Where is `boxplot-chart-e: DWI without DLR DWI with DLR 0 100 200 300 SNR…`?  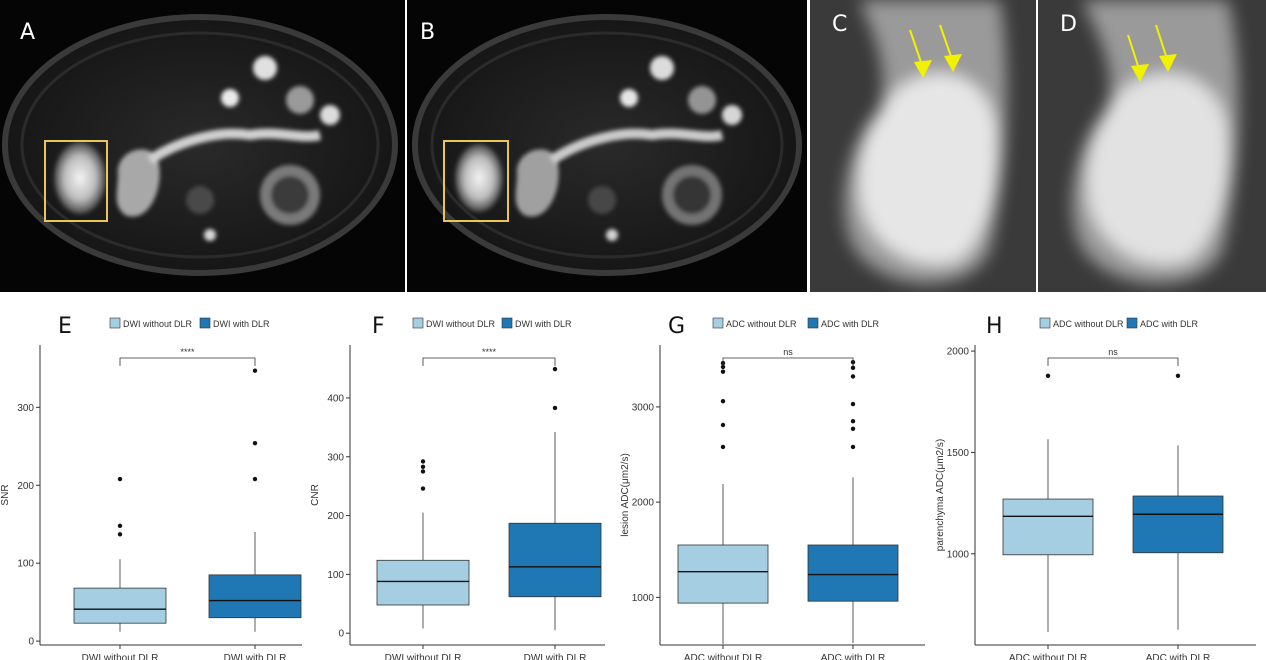 boxplot-chart-e: DWI without DLR DWI with DLR 0 100 200 300 SNR… is located at coordinates (155, 480).